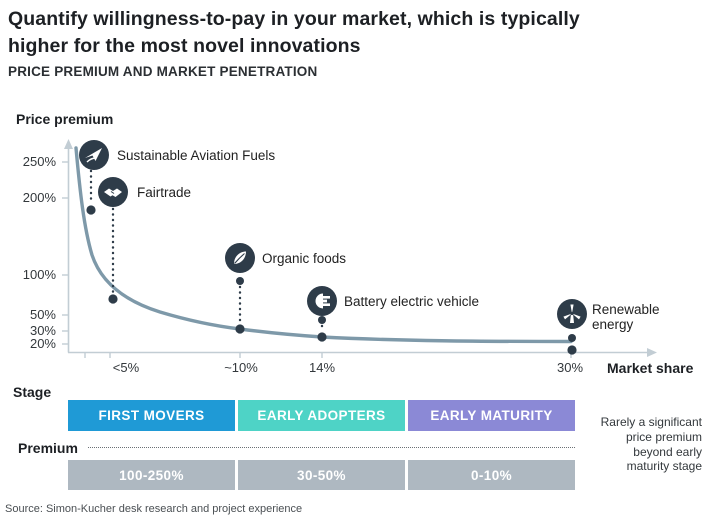  What do you see at coordinates (196, 155) in the screenshot?
I see `sustainable-aviation-fuels-label: Sustainable Aviation Fuels` at bounding box center [196, 155].